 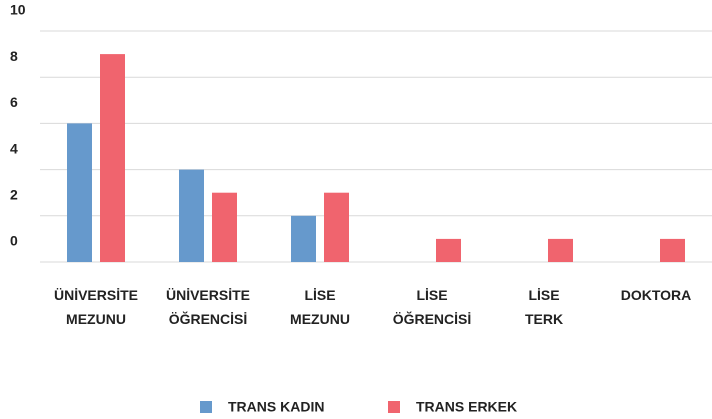 I want to click on x-tick-line: TERK, so click(x=544, y=319).